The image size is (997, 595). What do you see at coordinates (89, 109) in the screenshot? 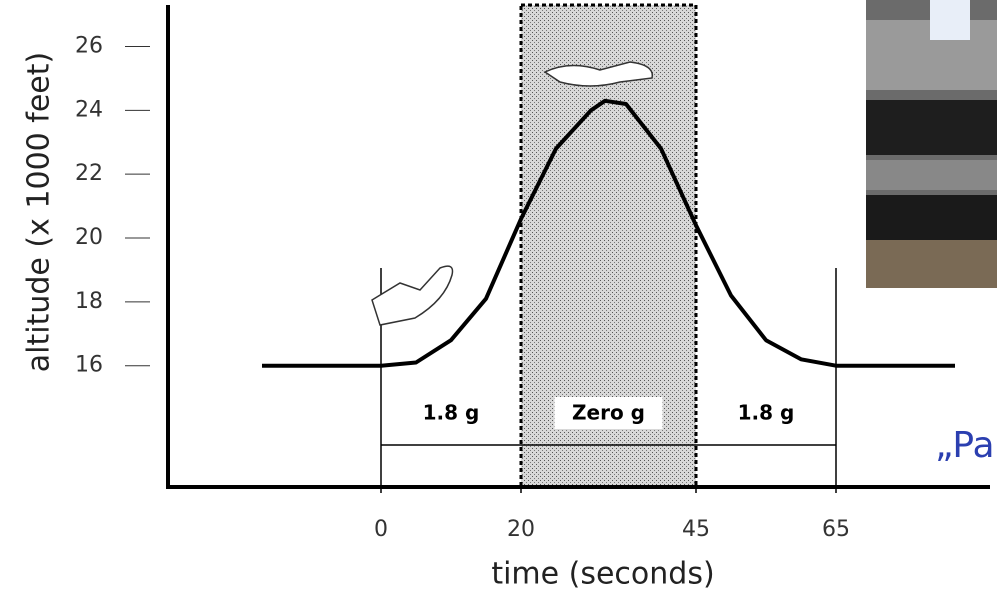
I see `y-tick-label: 24` at bounding box center [89, 109].